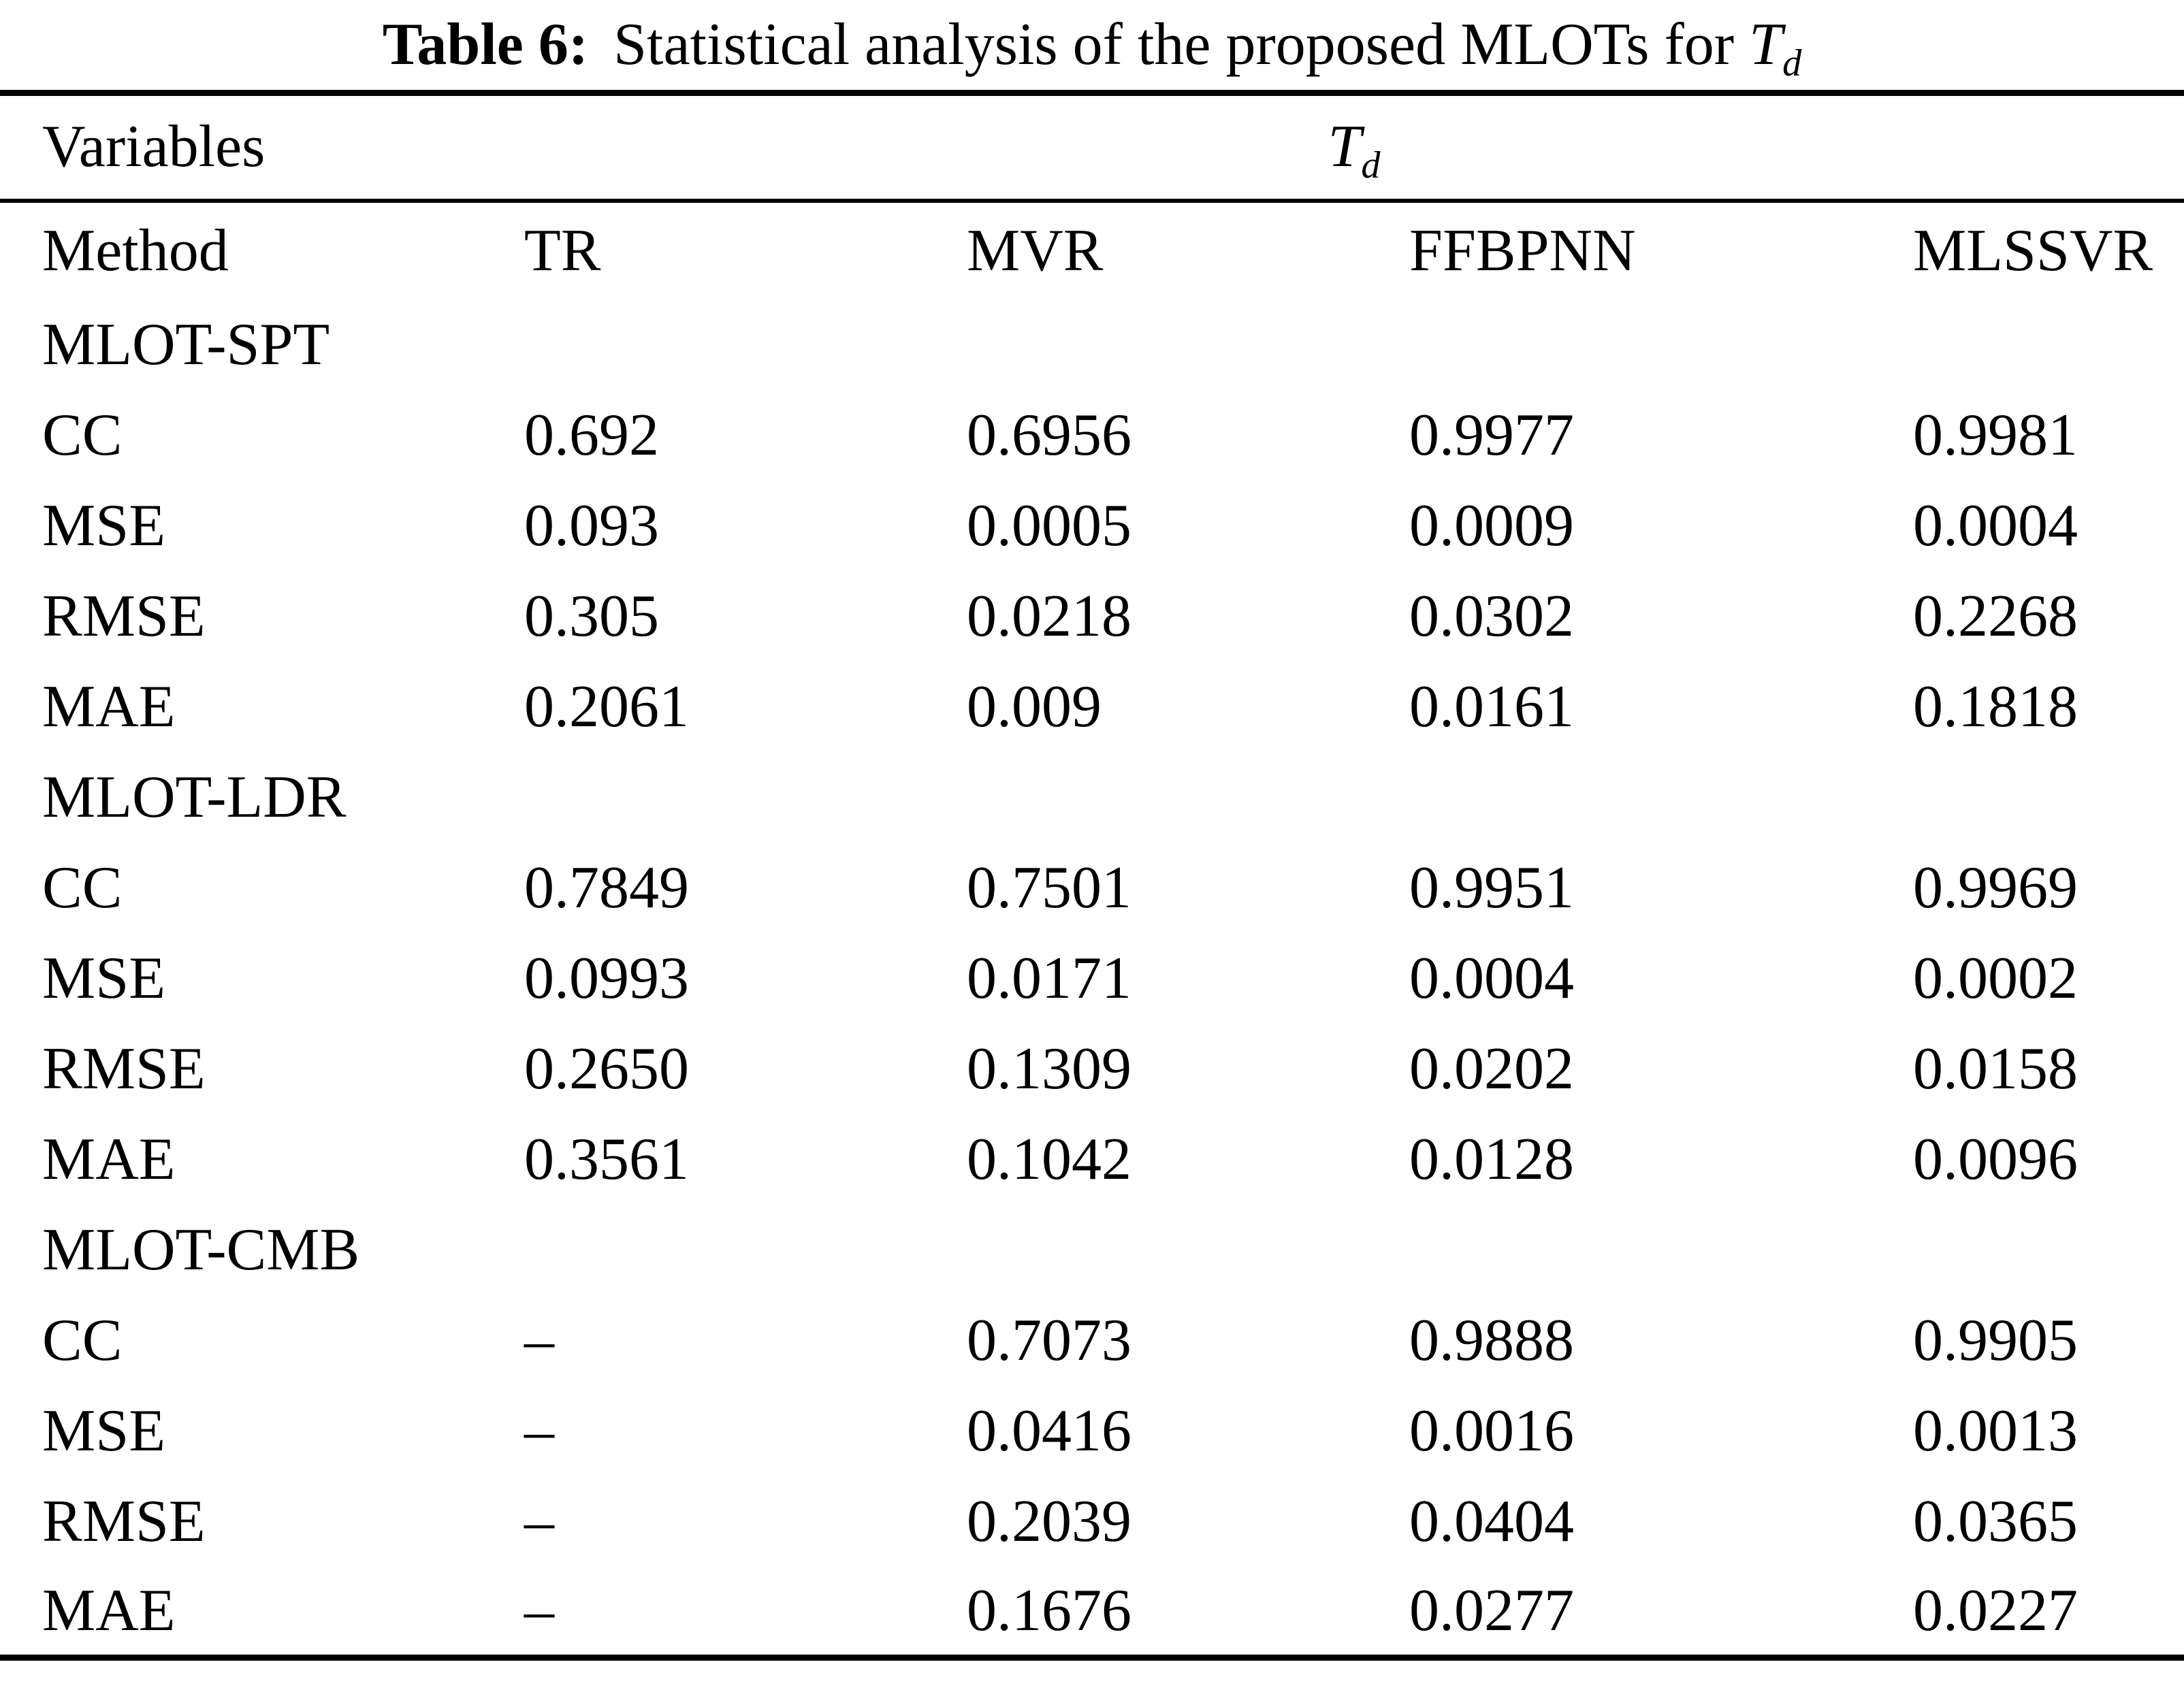  I want to click on metric-row: MAE – 0.1676 0.0277 0.0227, so click(1092, 1612).